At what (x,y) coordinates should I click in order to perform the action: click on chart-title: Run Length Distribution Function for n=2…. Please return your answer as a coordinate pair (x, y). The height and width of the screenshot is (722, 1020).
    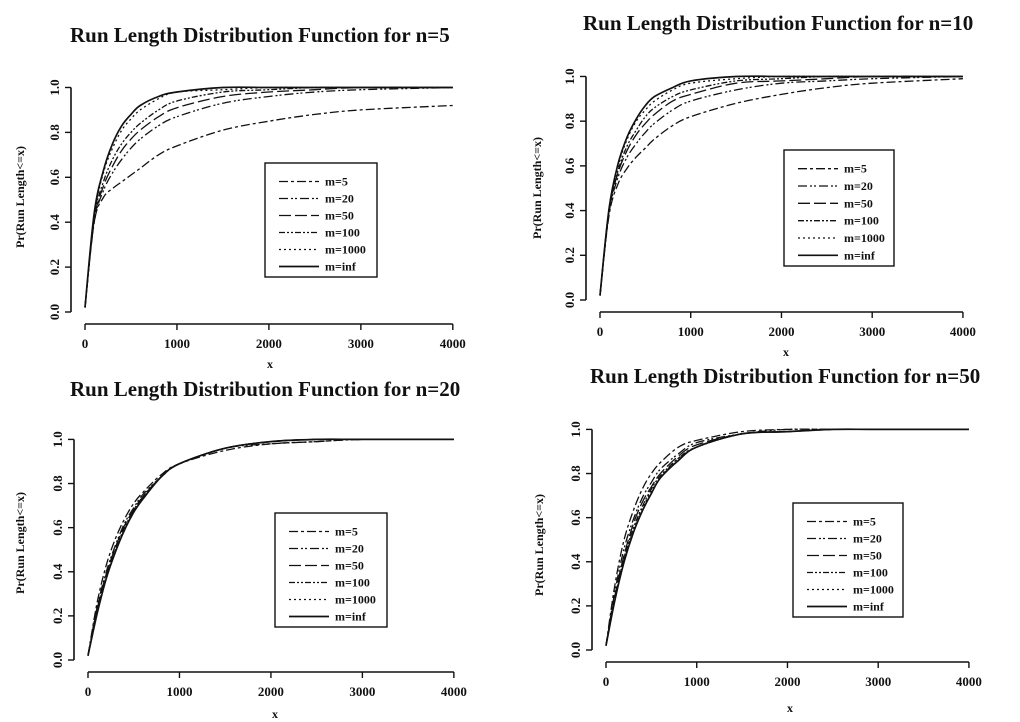
    Looking at the image, I should click on (265, 389).